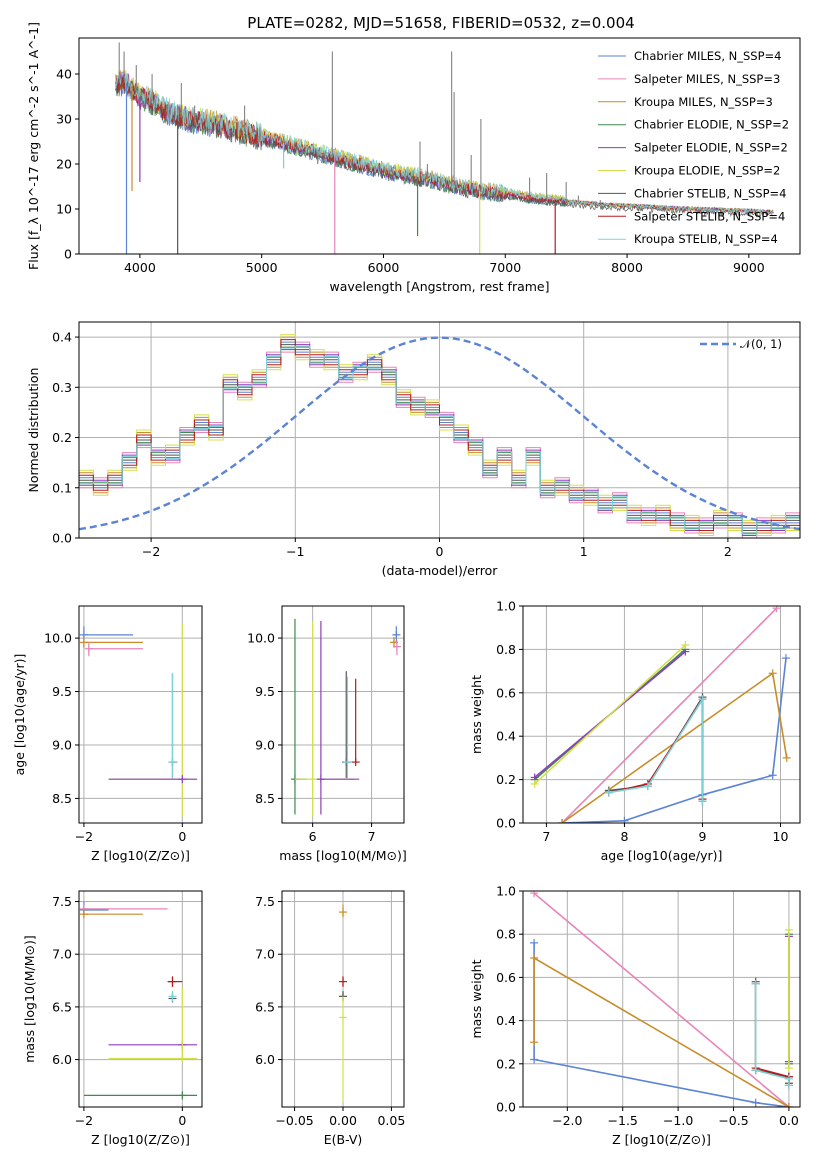 Image resolution: width=819 pixels, height=1170 pixels. I want to click on x-tick-label: 8000, so click(627, 267).